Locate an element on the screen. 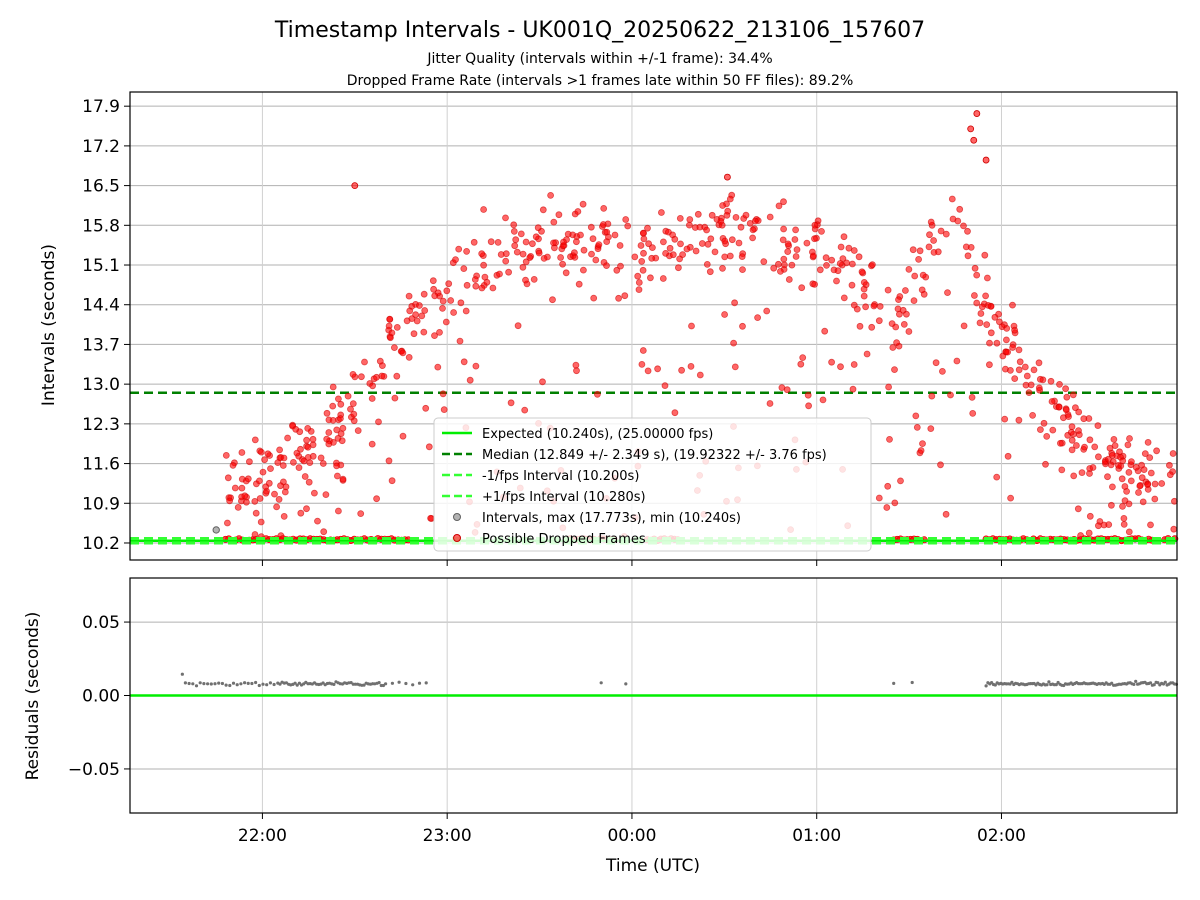 This screenshot has height=900, width=1200. top-ytick-label: 17.2 is located at coordinates (101, 147).